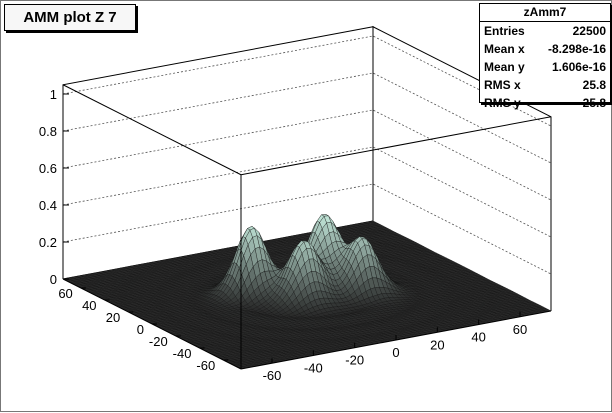 This screenshot has height=413, width=612. I want to click on x-tick-label: -20, so click(354, 360).